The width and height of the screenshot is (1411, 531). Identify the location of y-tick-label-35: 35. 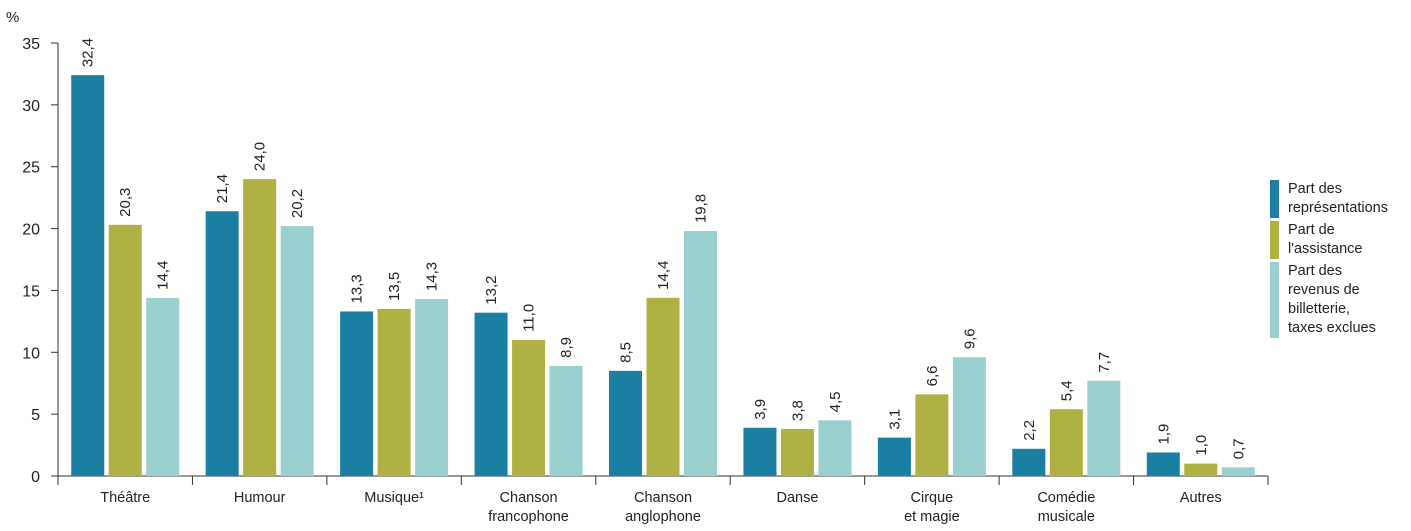
(31, 44).